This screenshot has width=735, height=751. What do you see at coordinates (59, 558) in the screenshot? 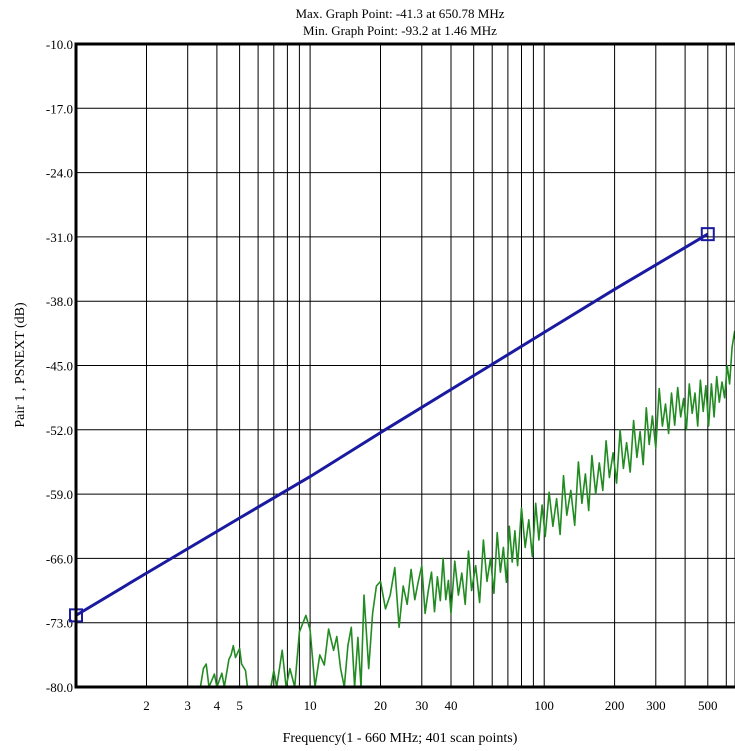
I see `y-tick-label: -66.0` at bounding box center [59, 558].